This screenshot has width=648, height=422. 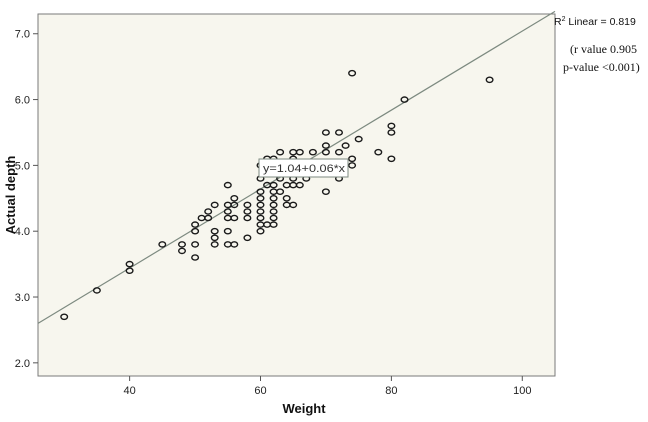 What do you see at coordinates (22, 364) in the screenshot?
I see `y-tick-label: 2.0` at bounding box center [22, 364].